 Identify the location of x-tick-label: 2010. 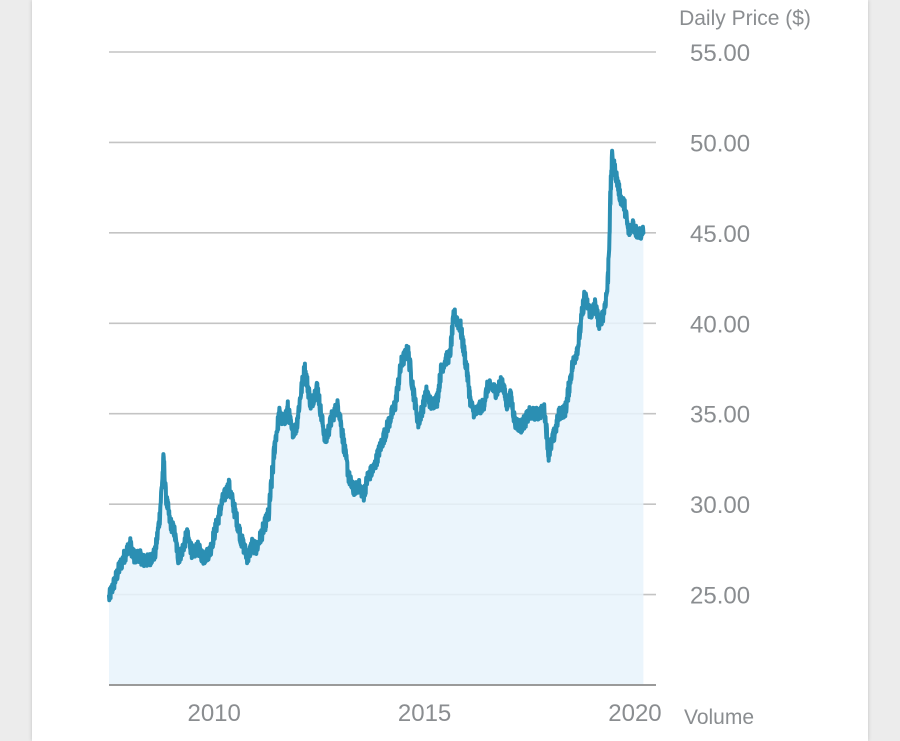
(213, 713).